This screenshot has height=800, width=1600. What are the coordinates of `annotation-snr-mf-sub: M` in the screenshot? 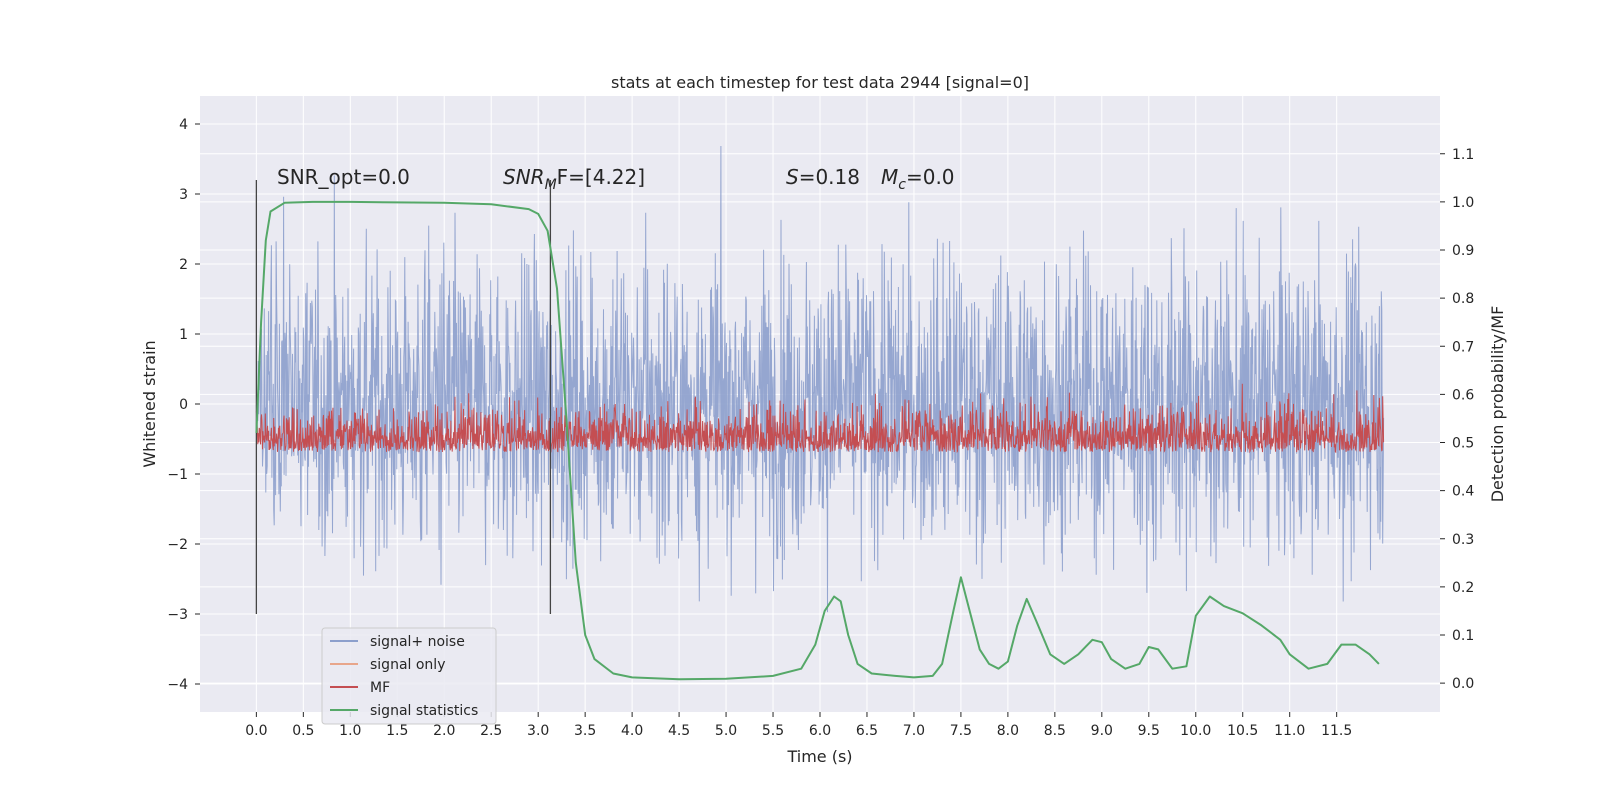 It's located at (551, 185).